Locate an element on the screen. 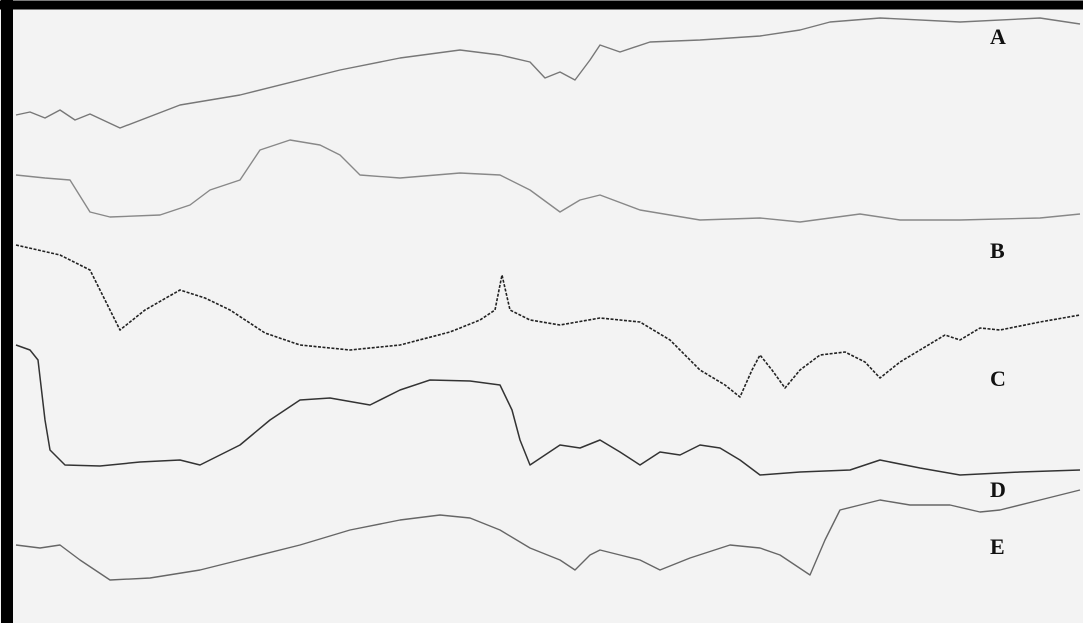  spectrum-e is located at coordinates (548, 535).